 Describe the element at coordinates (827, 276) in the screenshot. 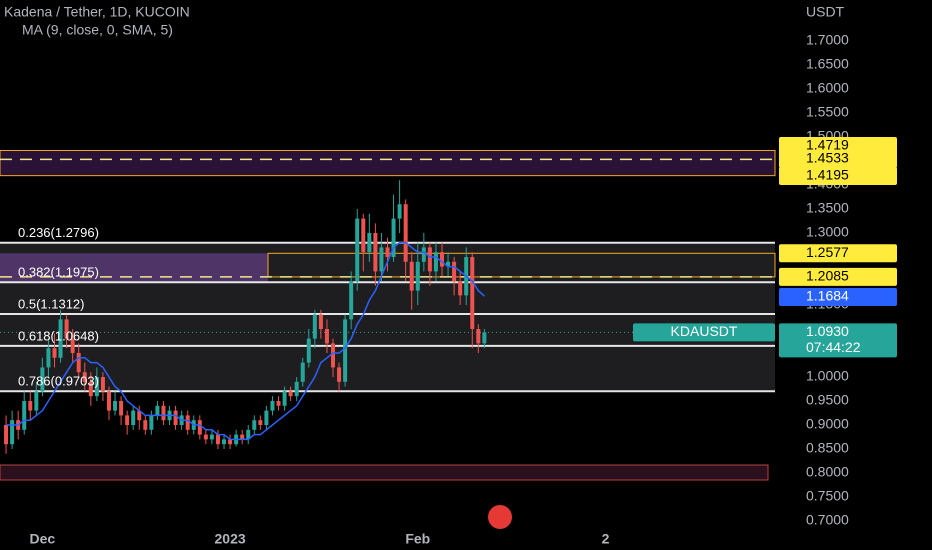

I see `level-tag: 1.2085` at that location.